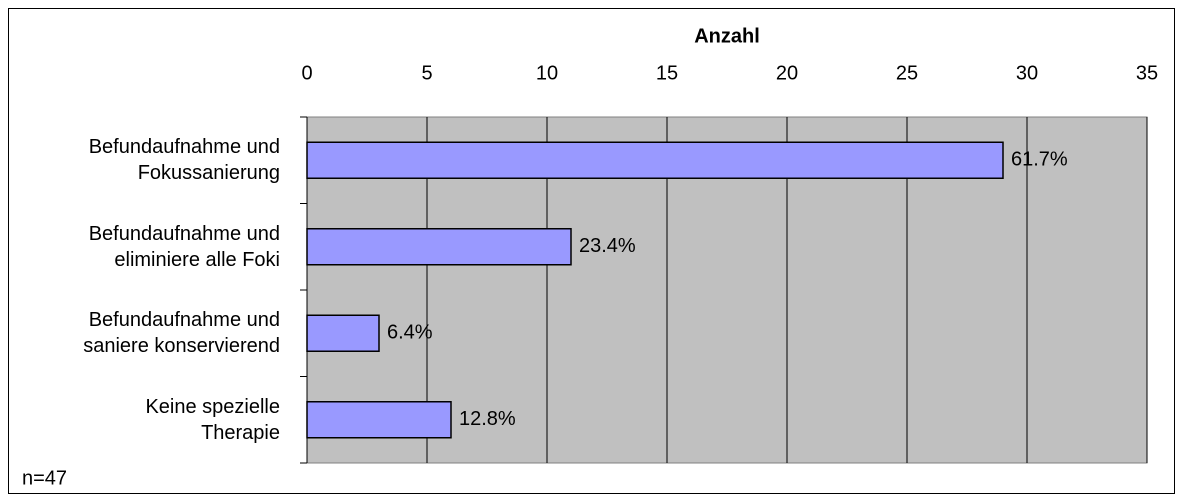 The image size is (1183, 502). What do you see at coordinates (181, 333) in the screenshot?
I see `y-tick-label: Befundaufnahme und saniere konservierend` at bounding box center [181, 333].